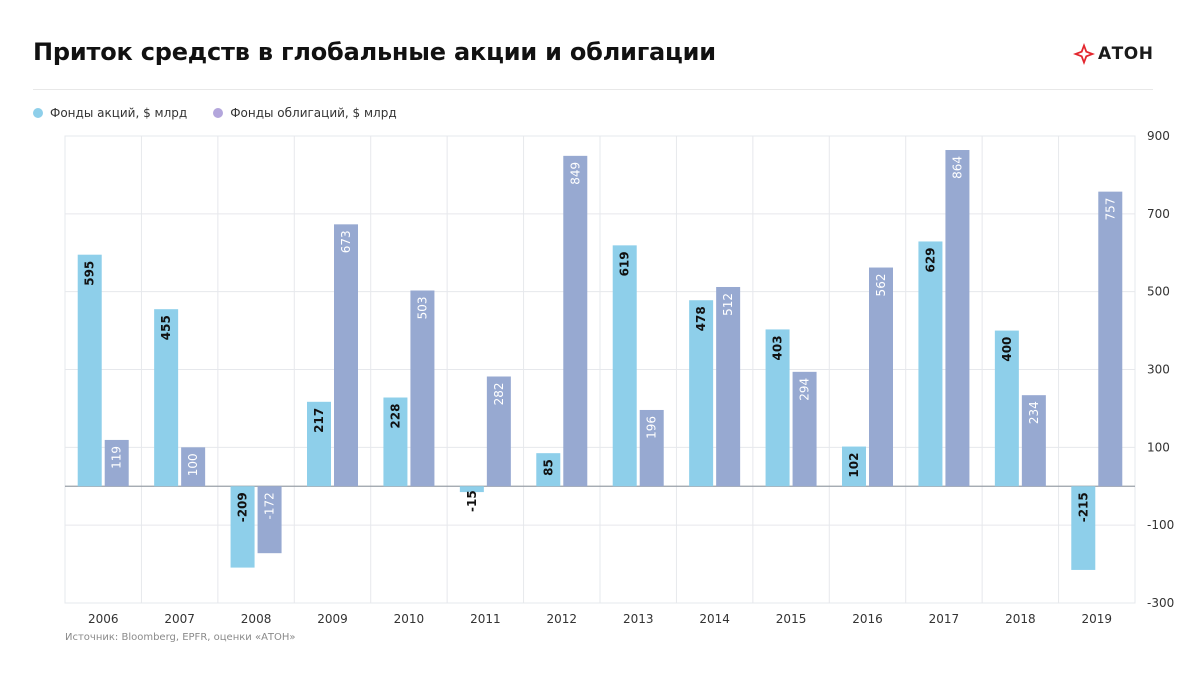 This screenshot has width=1200, height=675. Describe the element at coordinates (166, 327) in the screenshot. I see `data-label-equity: 455` at that location.